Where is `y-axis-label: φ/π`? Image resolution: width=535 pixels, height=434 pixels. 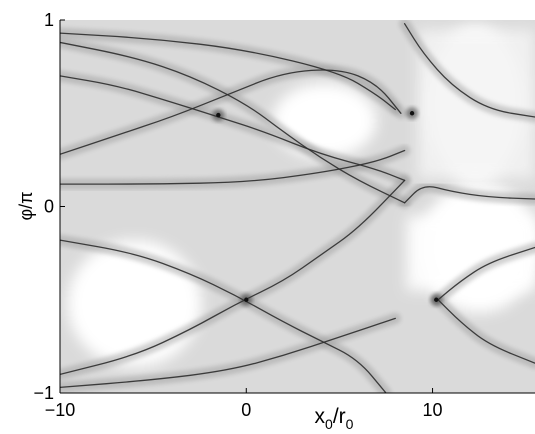 y-axis-label: φ/π is located at coordinates (26, 205).